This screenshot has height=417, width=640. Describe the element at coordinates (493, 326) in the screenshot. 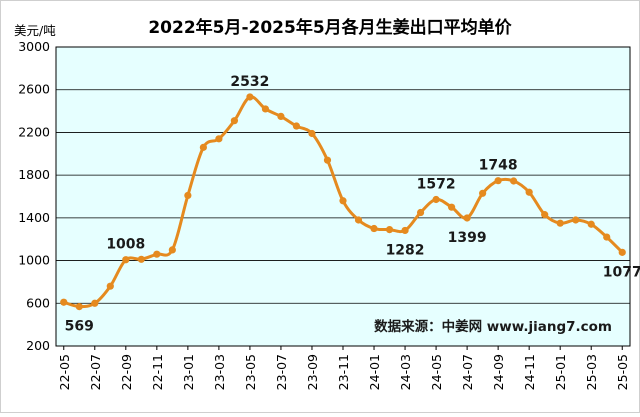

I see `source-note: 数据来源：中姜网 www.jiang7.com` at that location.